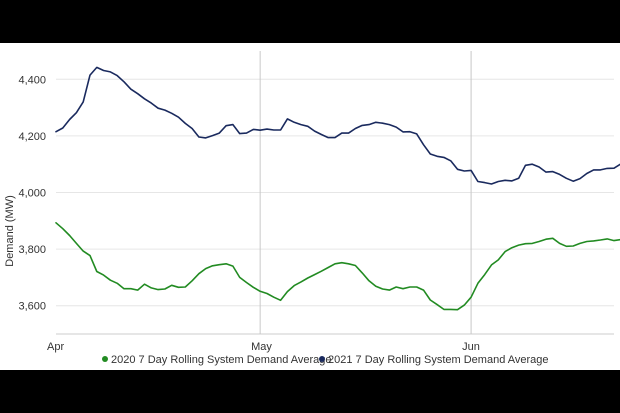 This screenshot has width=620, height=413. What do you see at coordinates (221, 360) in the screenshot?
I see `legend-label: 2020 7 Day Rolling System Demand Average` at bounding box center [221, 360].